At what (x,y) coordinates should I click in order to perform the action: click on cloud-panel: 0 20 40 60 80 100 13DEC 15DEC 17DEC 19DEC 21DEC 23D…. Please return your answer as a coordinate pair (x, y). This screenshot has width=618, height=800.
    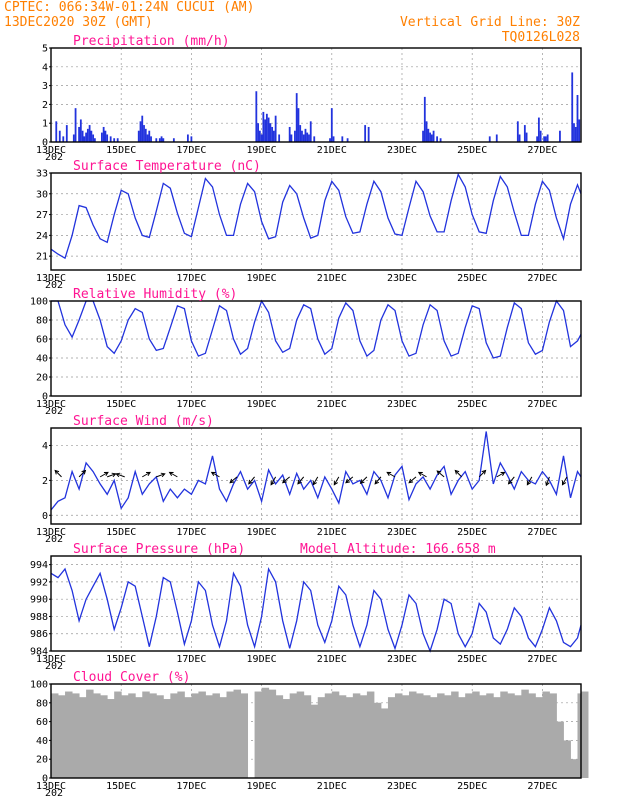
    Looking at the image, I should click on (309, 734).